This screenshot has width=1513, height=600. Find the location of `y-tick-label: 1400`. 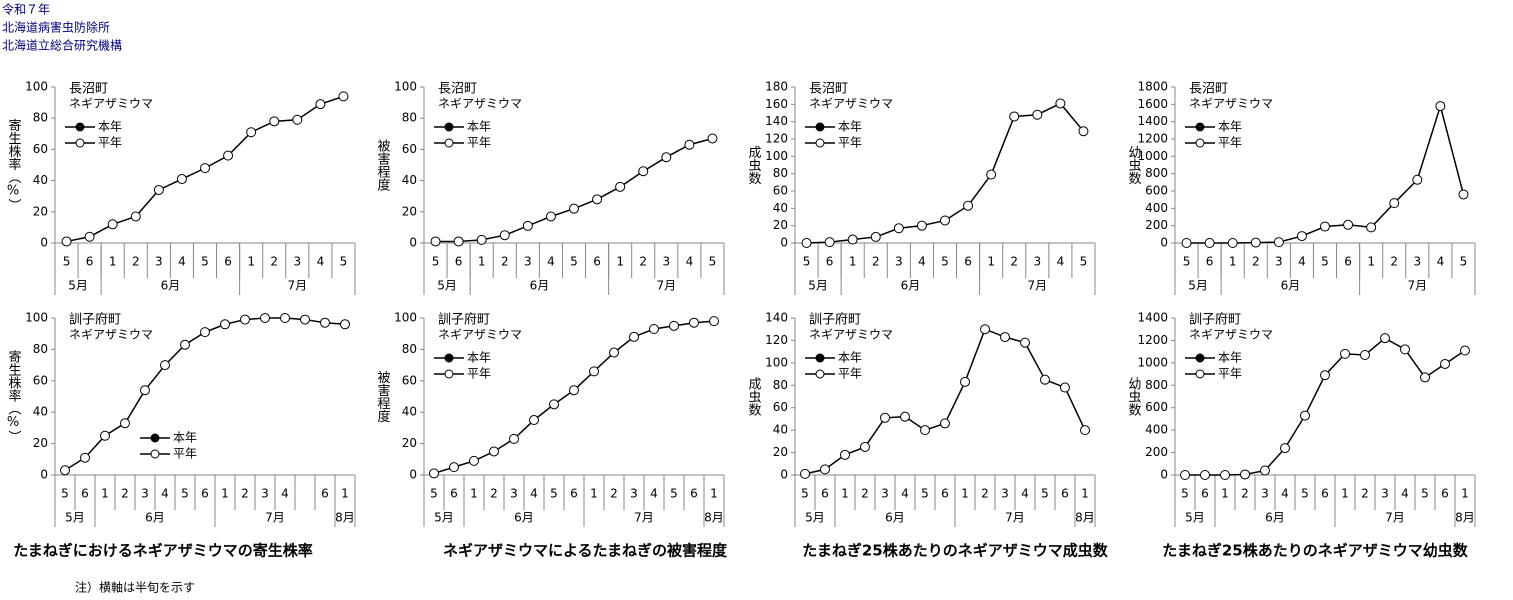

y-tick-label: 1400 is located at coordinates (1152, 121).